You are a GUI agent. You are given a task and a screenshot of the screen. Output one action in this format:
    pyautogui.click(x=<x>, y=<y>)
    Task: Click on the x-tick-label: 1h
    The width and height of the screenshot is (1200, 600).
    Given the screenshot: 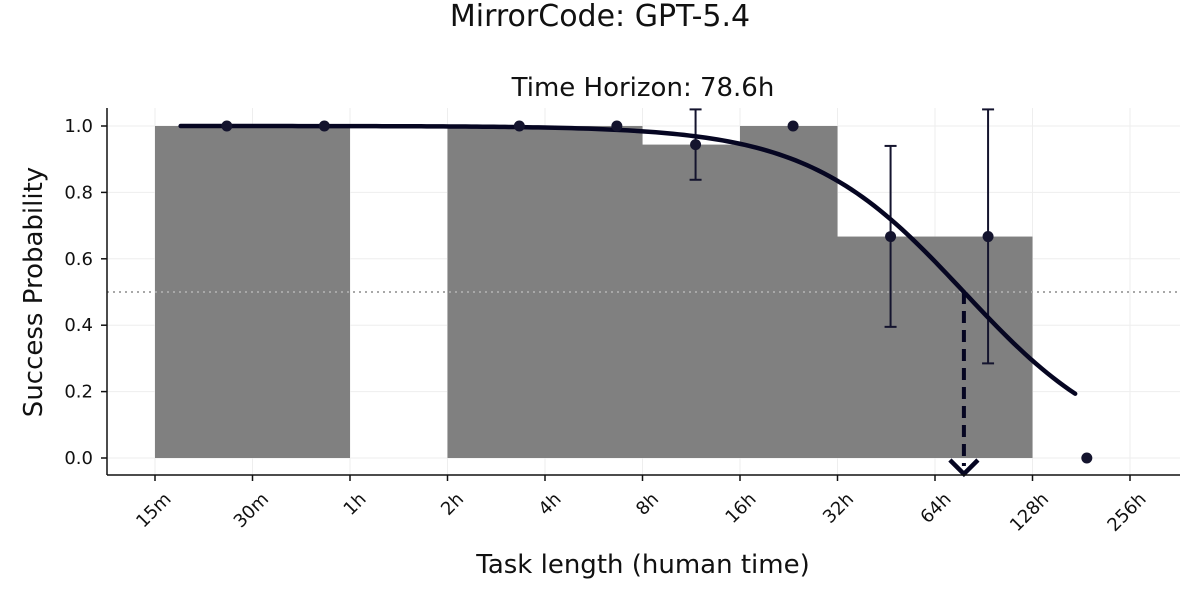 What is the action you would take?
    pyautogui.click(x=355, y=504)
    